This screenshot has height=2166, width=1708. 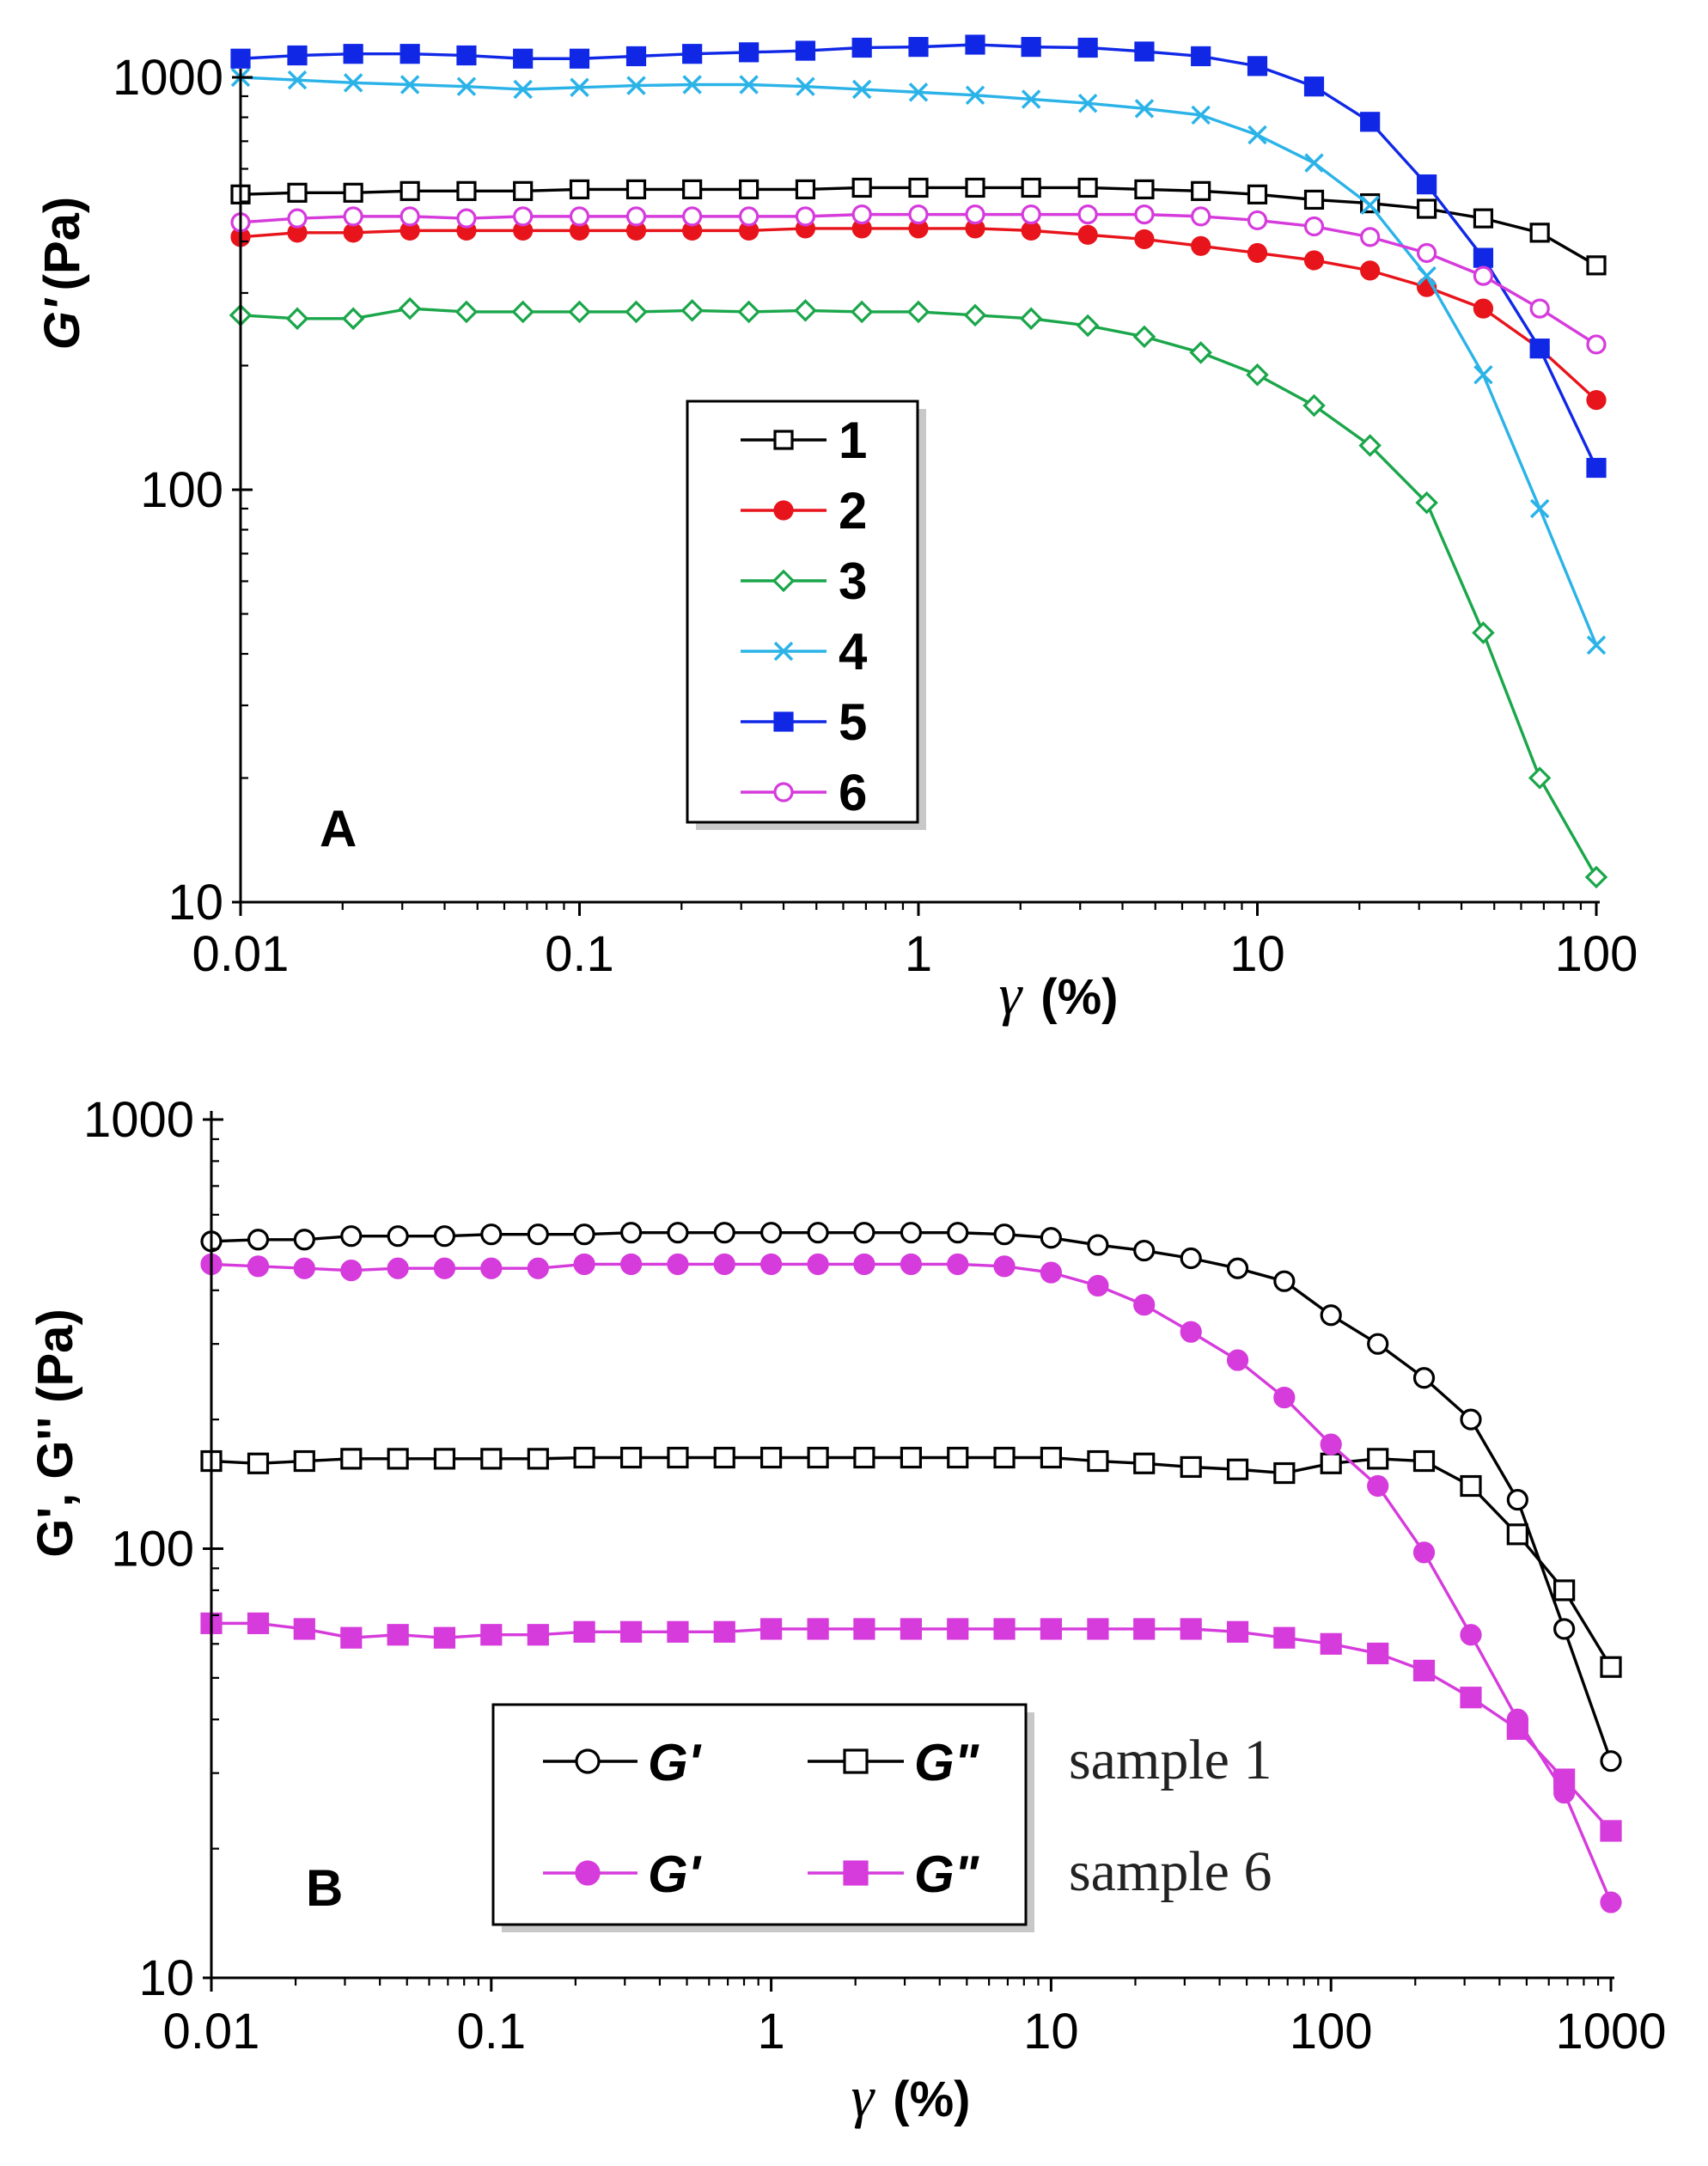 What do you see at coordinates (1079, 997) in the screenshot?
I see `chart-a-x-unit: (%)` at bounding box center [1079, 997].